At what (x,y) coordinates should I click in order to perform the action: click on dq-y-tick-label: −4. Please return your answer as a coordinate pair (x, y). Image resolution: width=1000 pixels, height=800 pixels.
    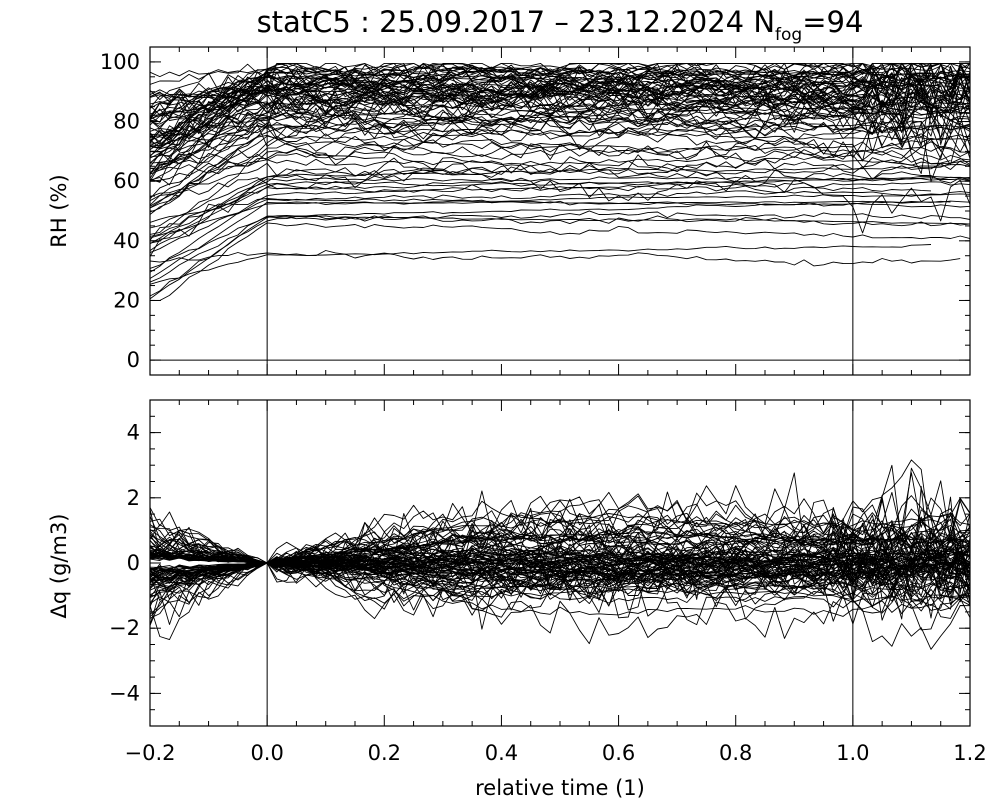
    Looking at the image, I should click on (124, 693).